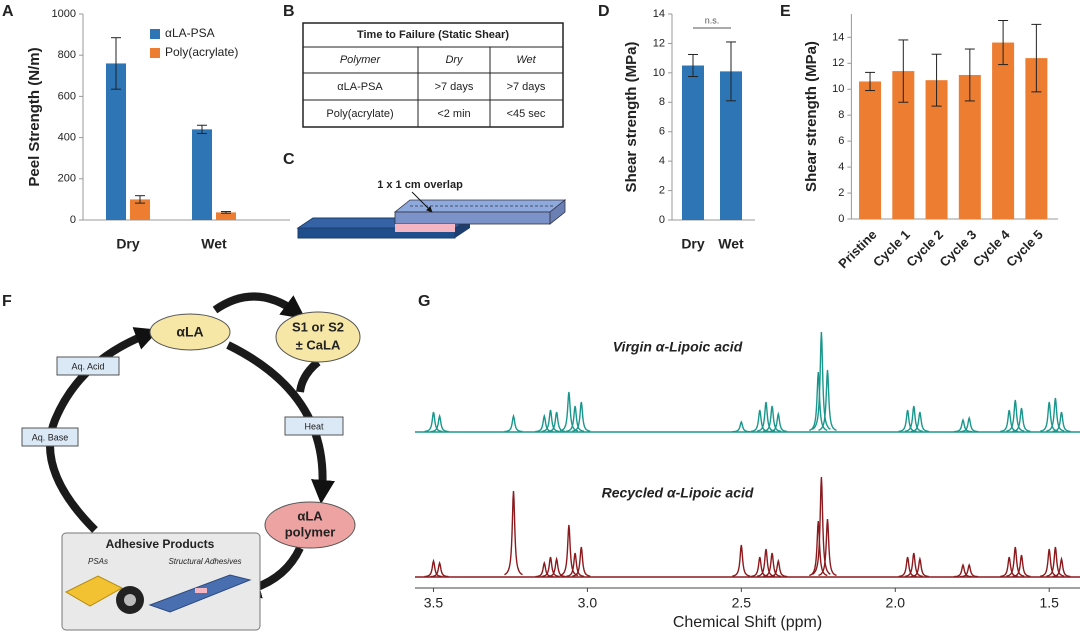  What do you see at coordinates (50, 437) in the screenshot?
I see `base-box` at bounding box center [50, 437].